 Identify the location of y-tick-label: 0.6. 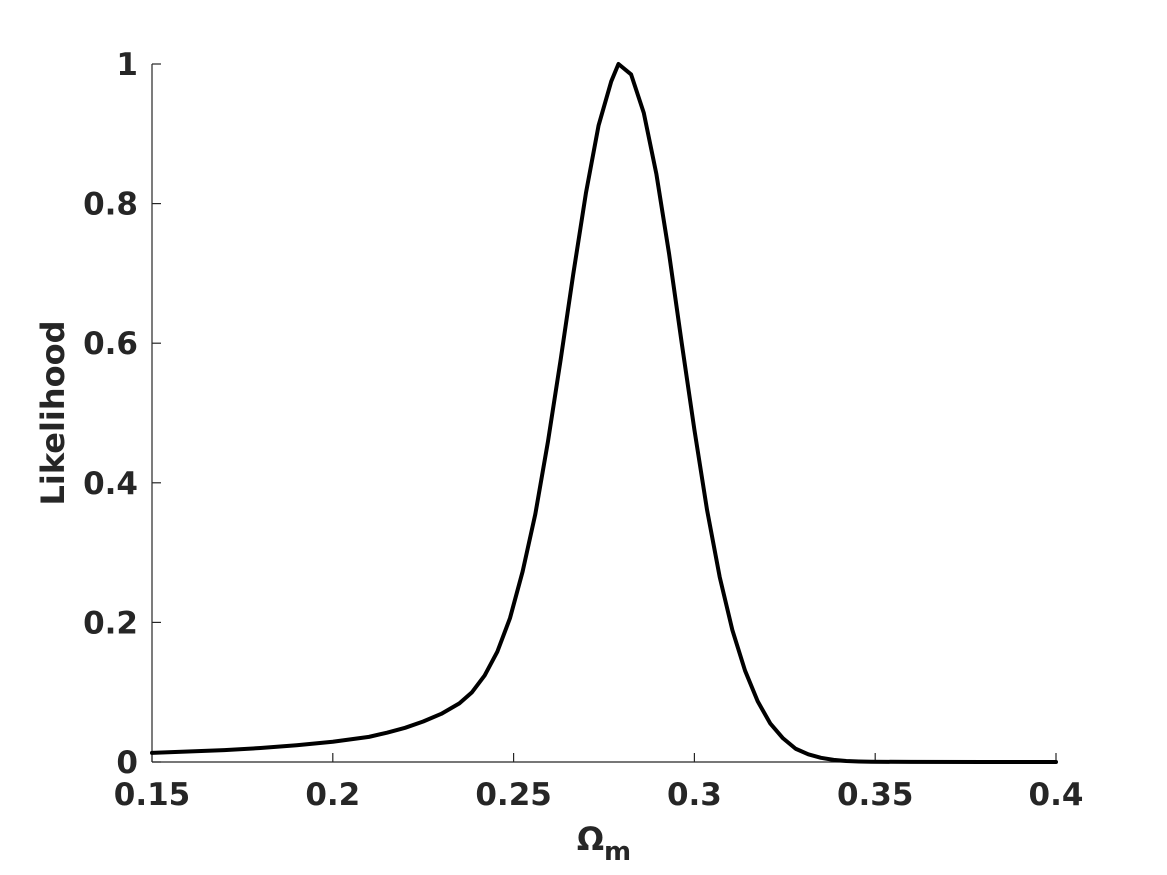
(110, 344).